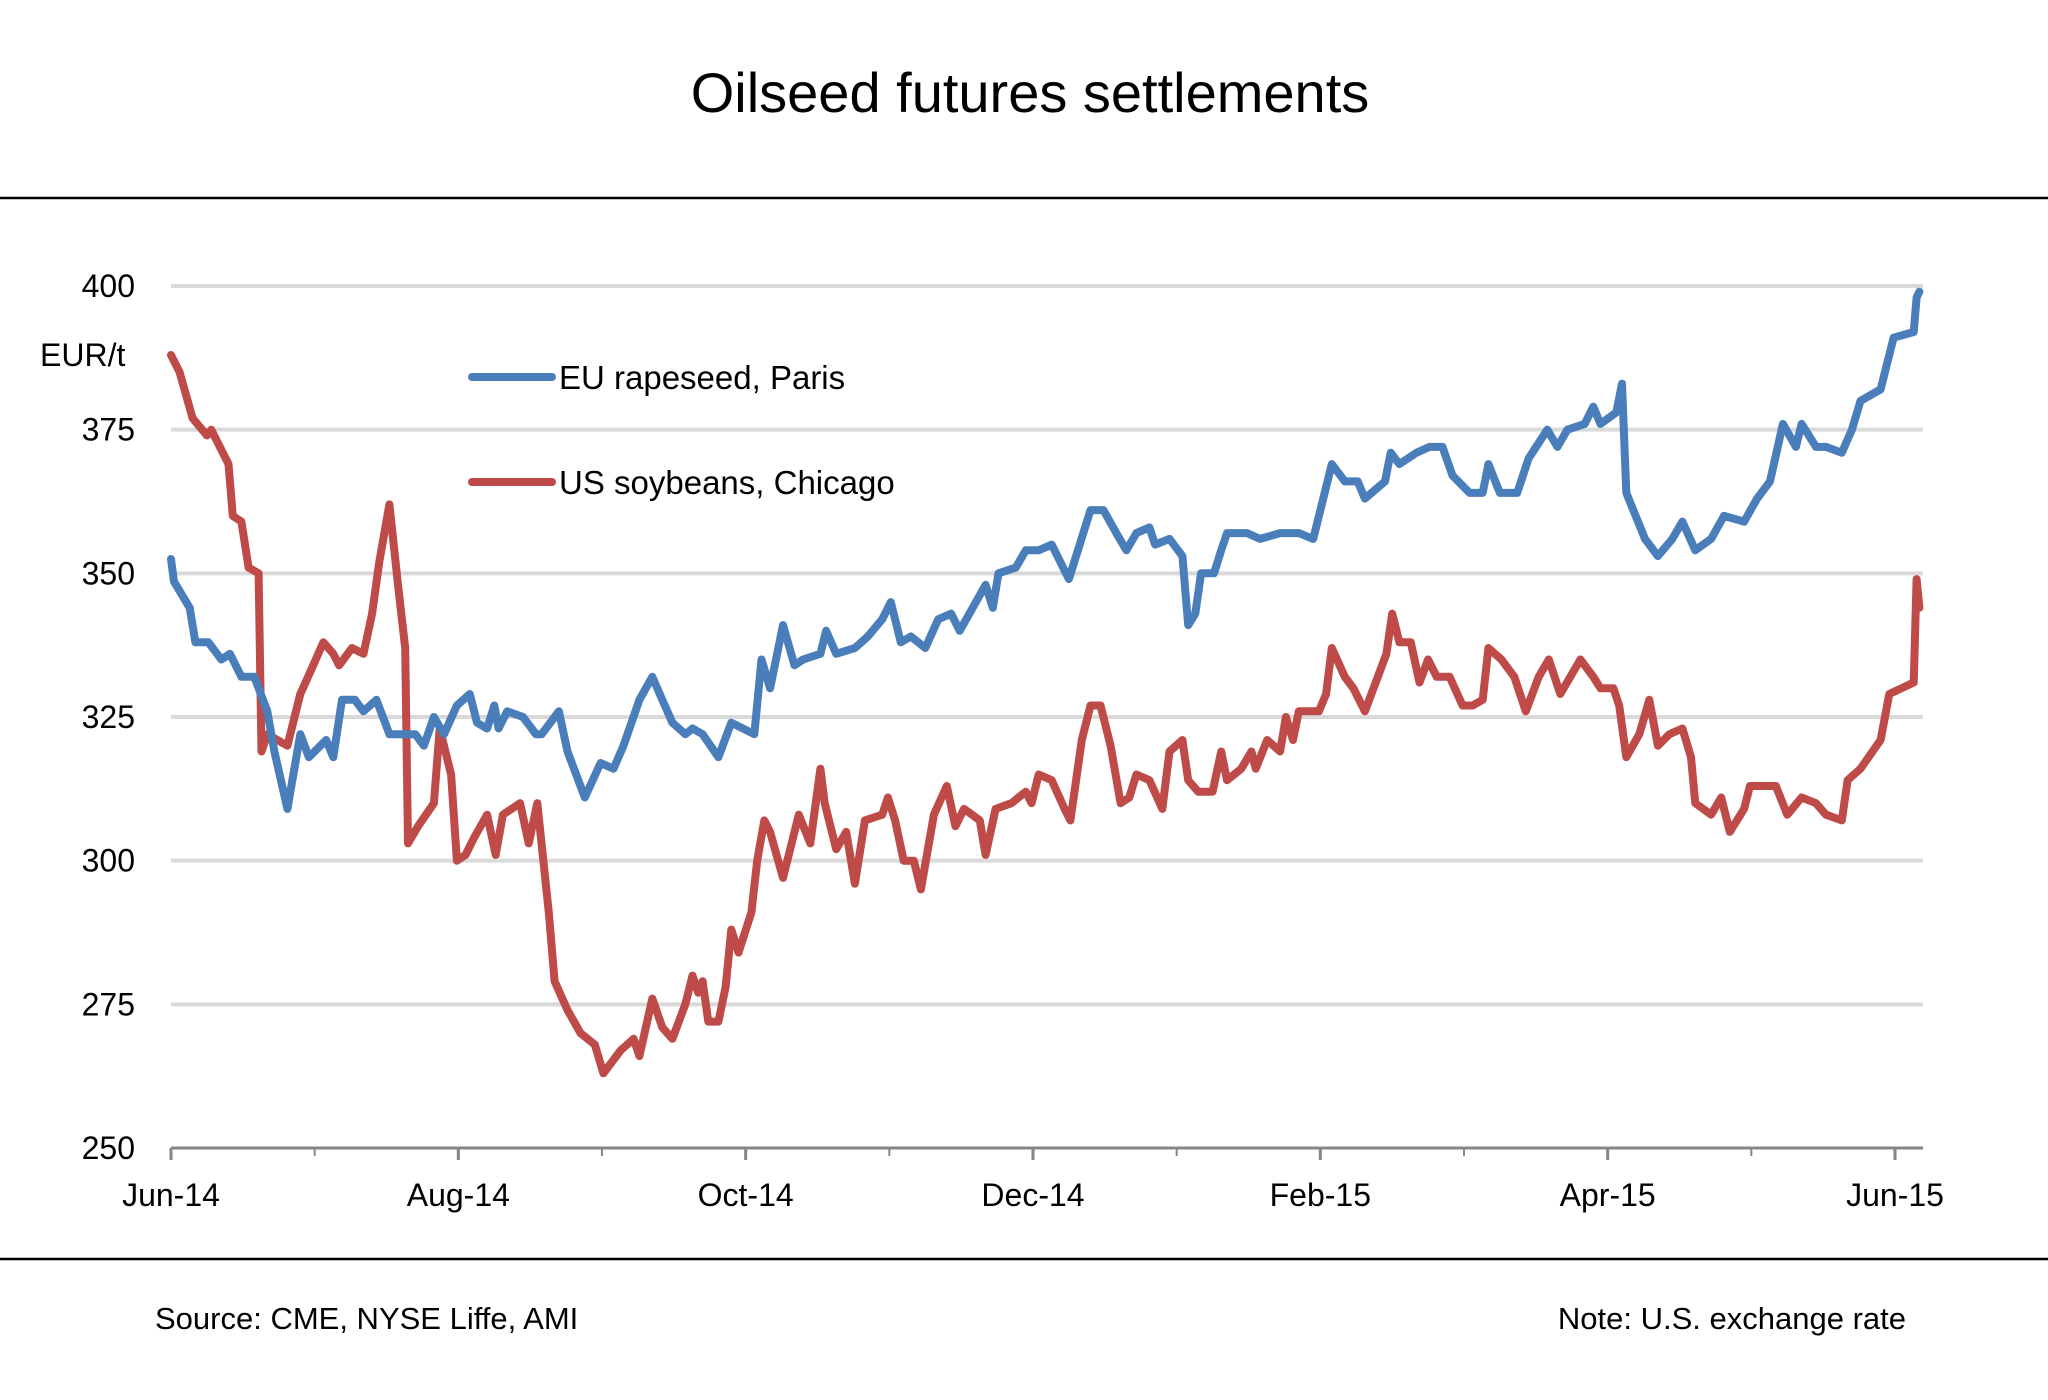 The image size is (2048, 1400). Describe the element at coordinates (1895, 1195) in the screenshot. I see `x-tick-label: Jun-15` at that location.